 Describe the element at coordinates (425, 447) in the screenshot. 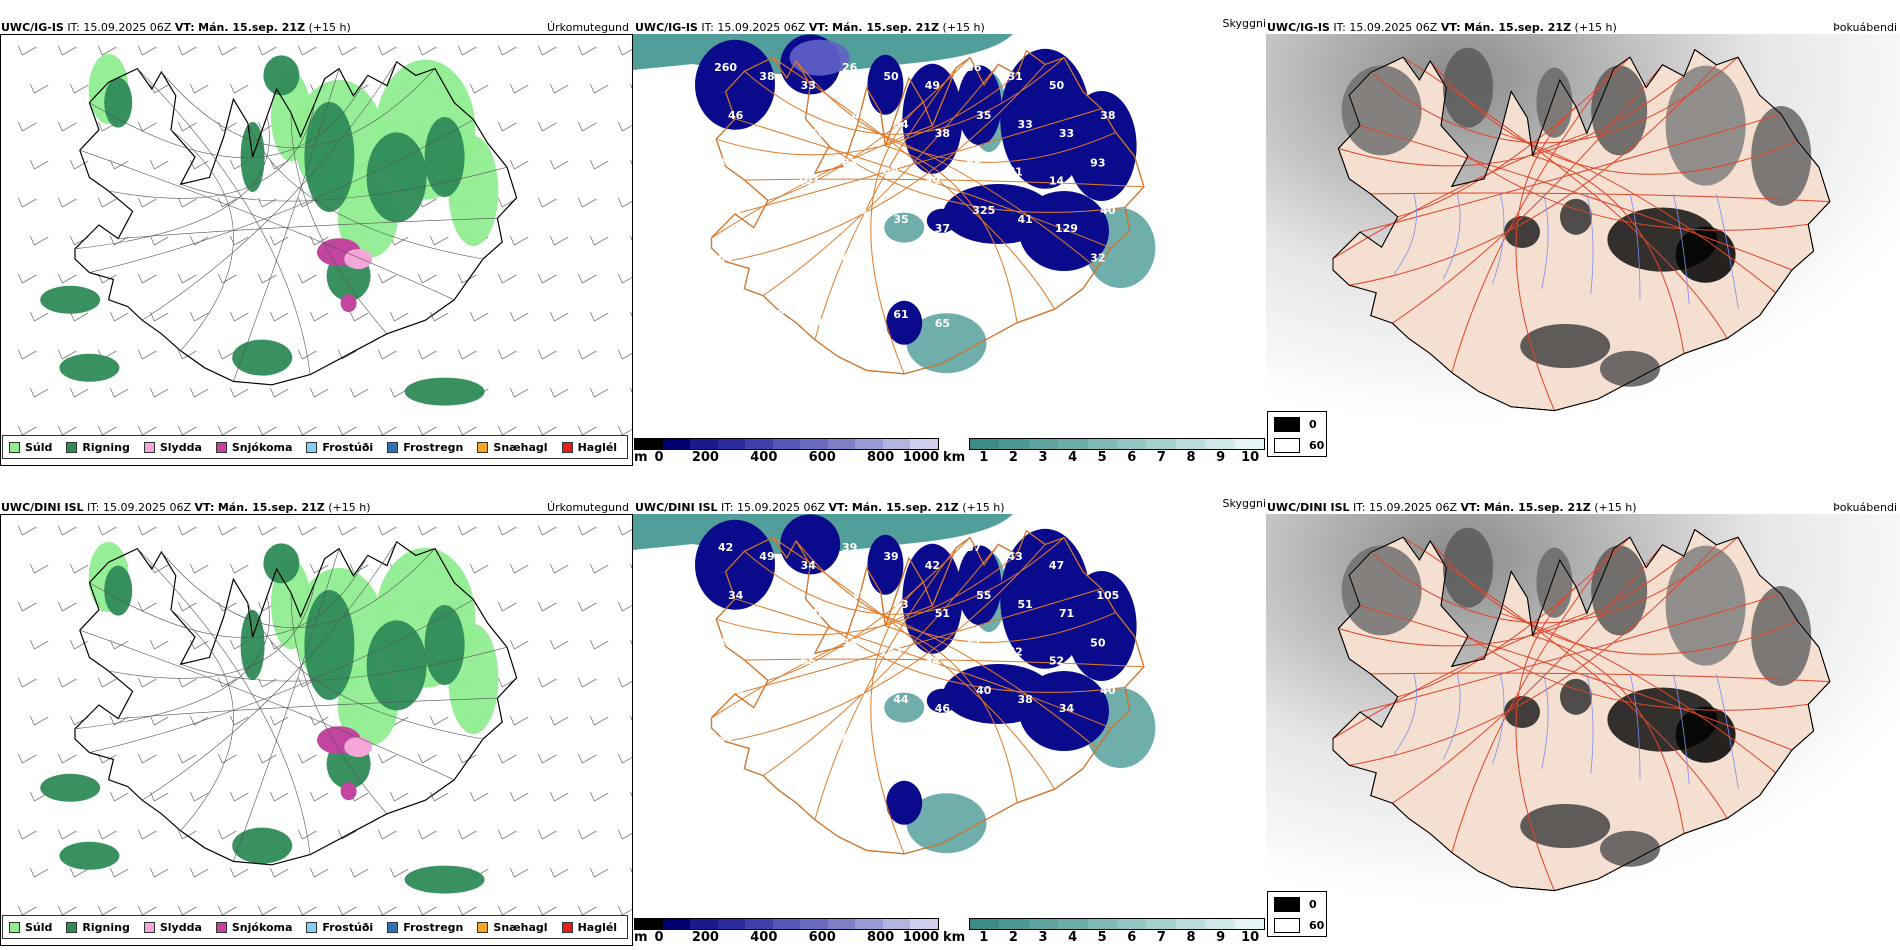

I see `legend-item: Frostregn` at that location.